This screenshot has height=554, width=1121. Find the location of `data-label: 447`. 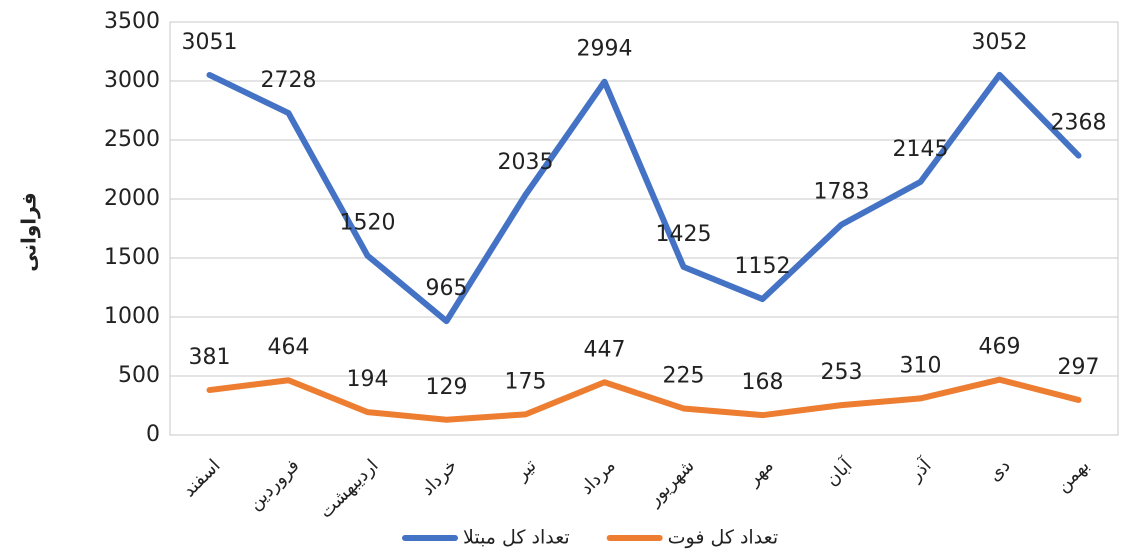

data-label: 447 is located at coordinates (605, 349).